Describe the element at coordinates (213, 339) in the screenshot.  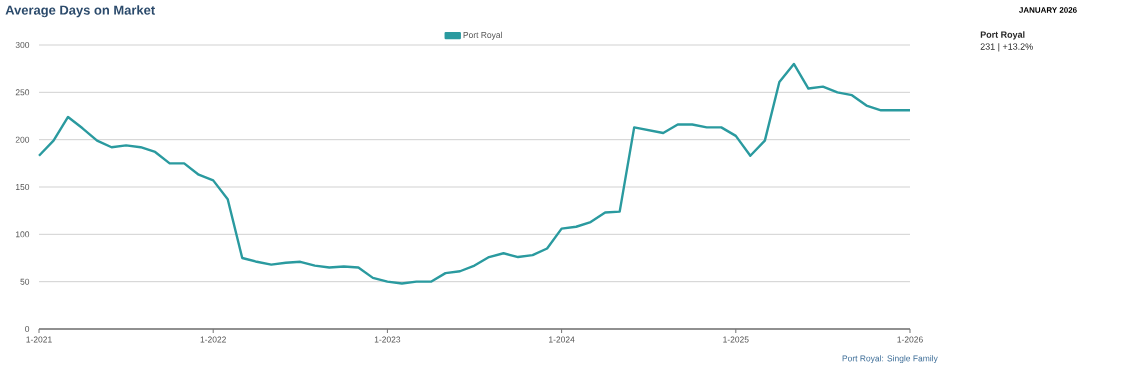
I see `x-tick-label: 1-2022` at that location.